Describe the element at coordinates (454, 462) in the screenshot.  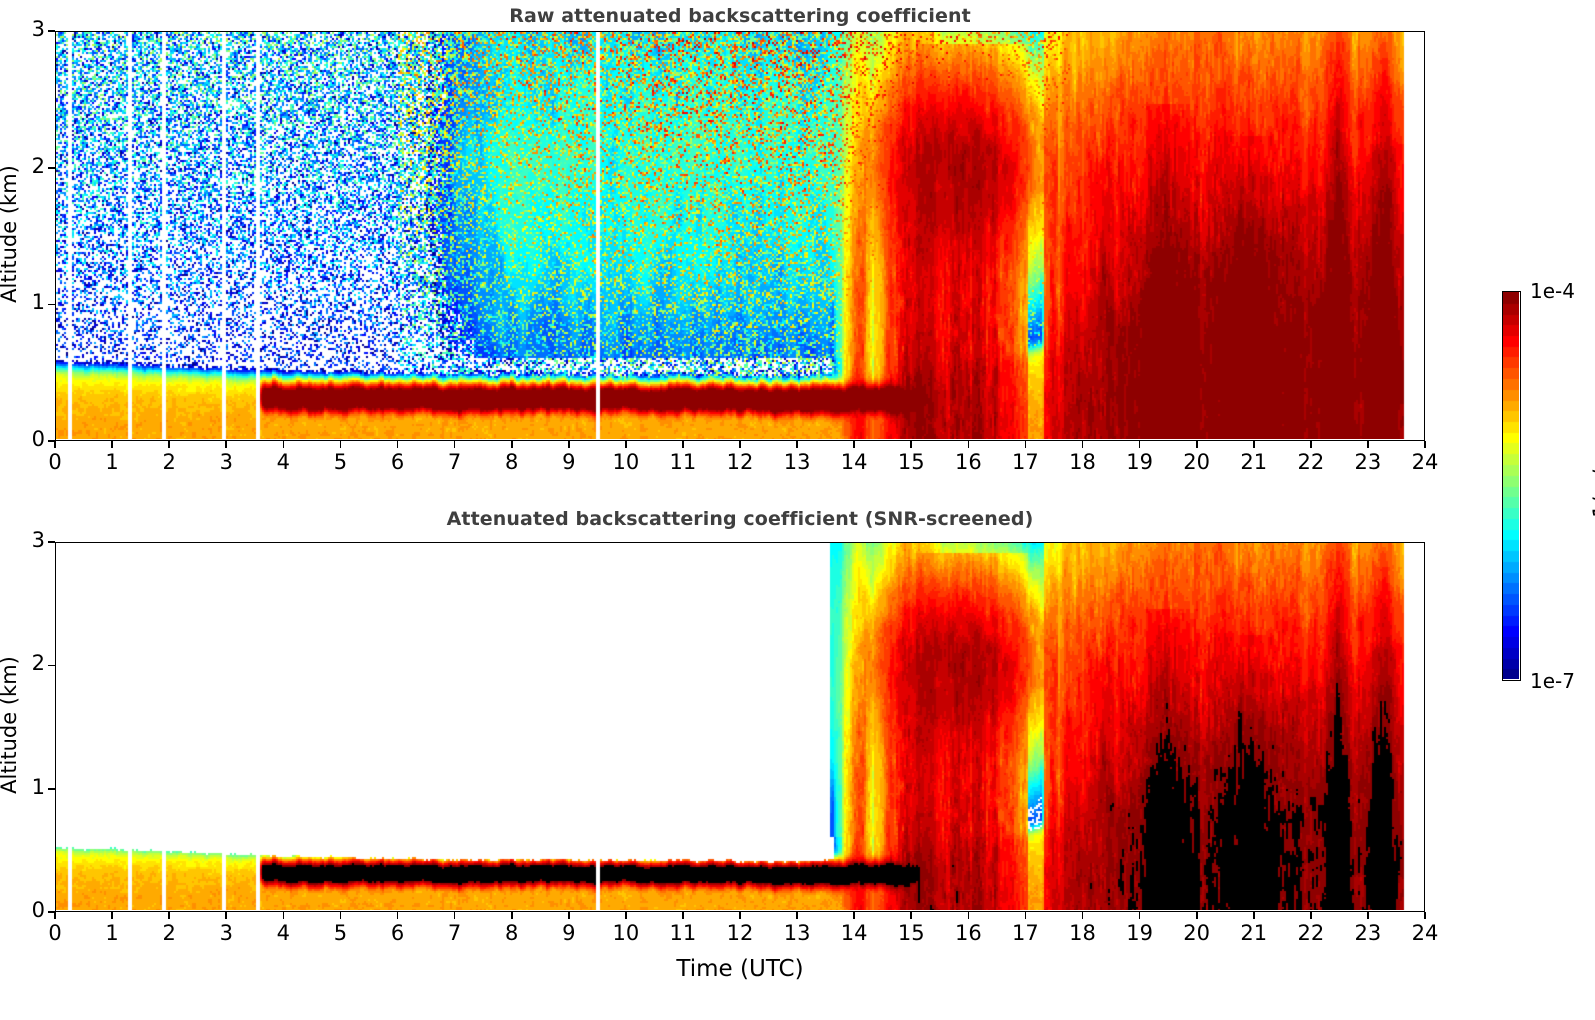
I see `x-tick-label: 7` at that location.